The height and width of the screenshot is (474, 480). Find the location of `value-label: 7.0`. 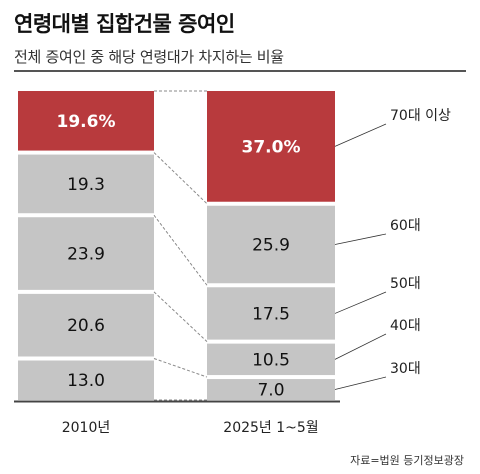

value-label: 7.0 is located at coordinates (270, 391).